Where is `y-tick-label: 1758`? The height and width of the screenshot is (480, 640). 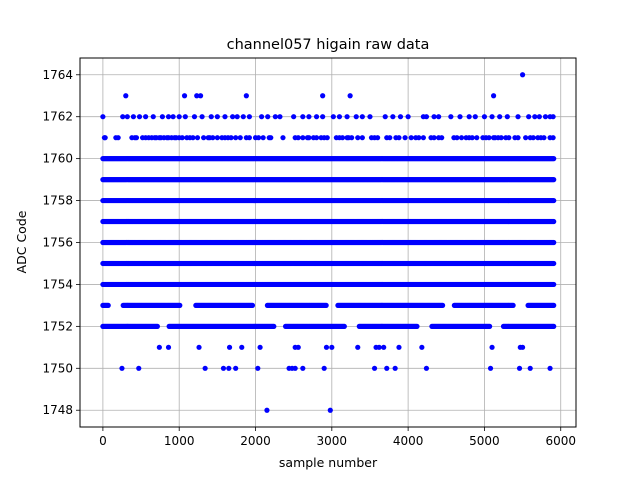 y-tick-label: 1758 is located at coordinates (57, 201).